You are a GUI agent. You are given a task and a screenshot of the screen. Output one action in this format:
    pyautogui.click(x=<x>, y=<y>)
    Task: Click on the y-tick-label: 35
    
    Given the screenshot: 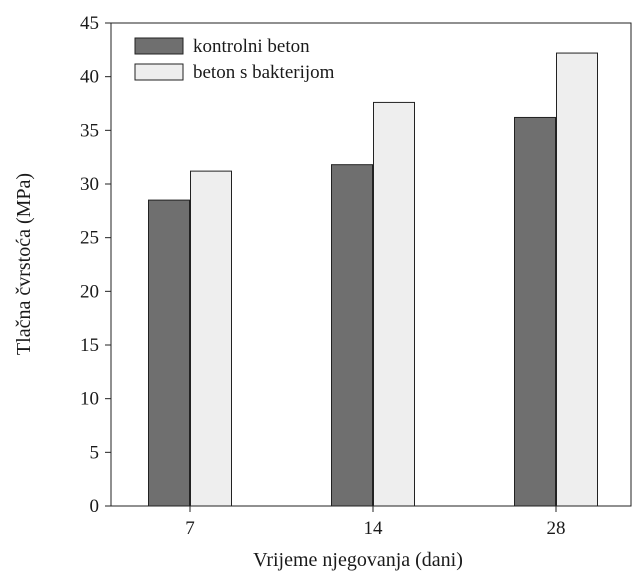 What is the action you would take?
    pyautogui.click(x=89, y=130)
    